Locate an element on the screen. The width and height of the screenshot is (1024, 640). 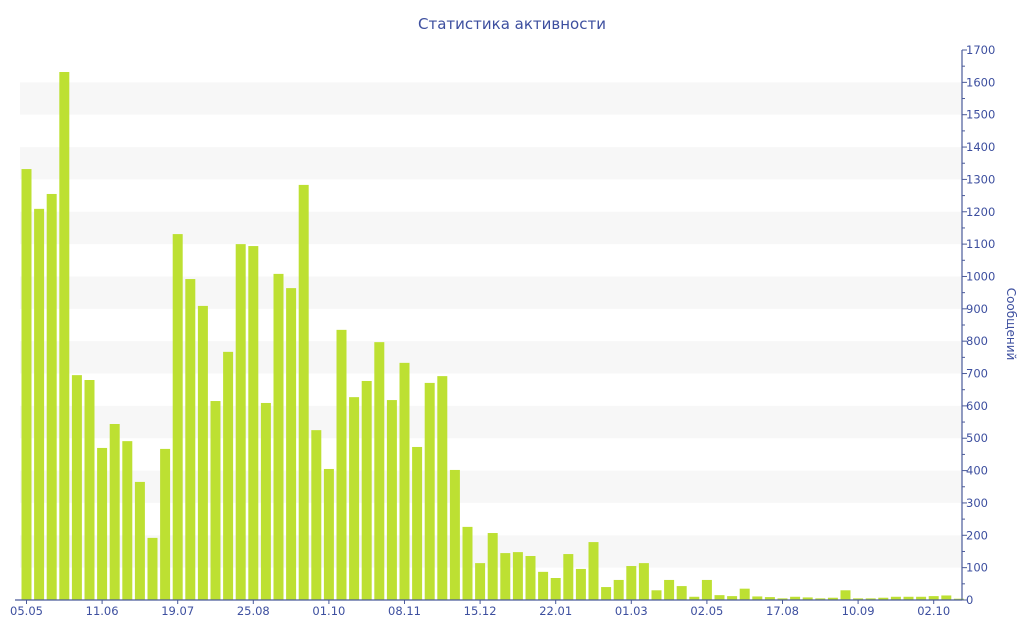
y-tick-label: 1700 is located at coordinates (980, 50).